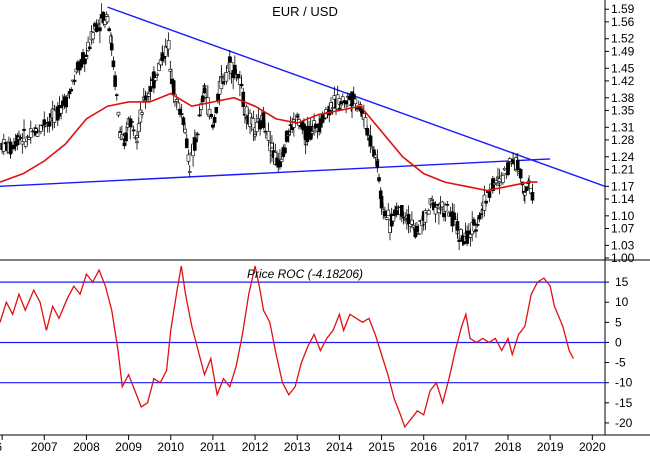 Image resolution: width=650 pixels, height=458 pixels. Describe the element at coordinates (618, 342) in the screenshot. I see `roc-y-tick-label: 0` at that location.